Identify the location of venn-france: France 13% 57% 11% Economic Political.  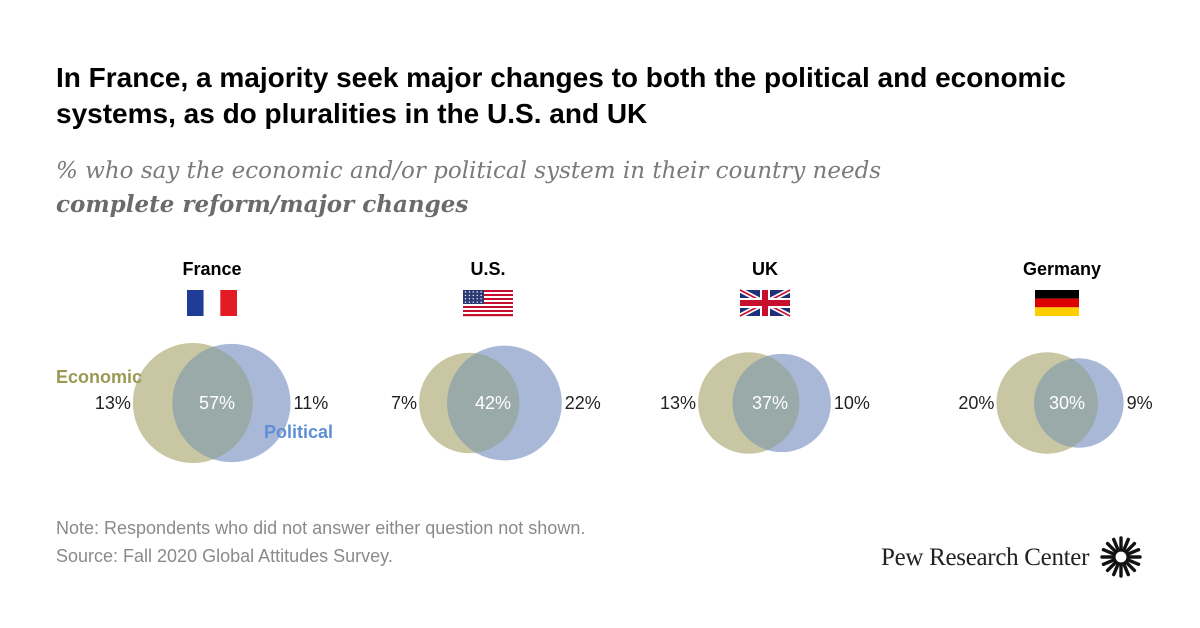
(194, 361).